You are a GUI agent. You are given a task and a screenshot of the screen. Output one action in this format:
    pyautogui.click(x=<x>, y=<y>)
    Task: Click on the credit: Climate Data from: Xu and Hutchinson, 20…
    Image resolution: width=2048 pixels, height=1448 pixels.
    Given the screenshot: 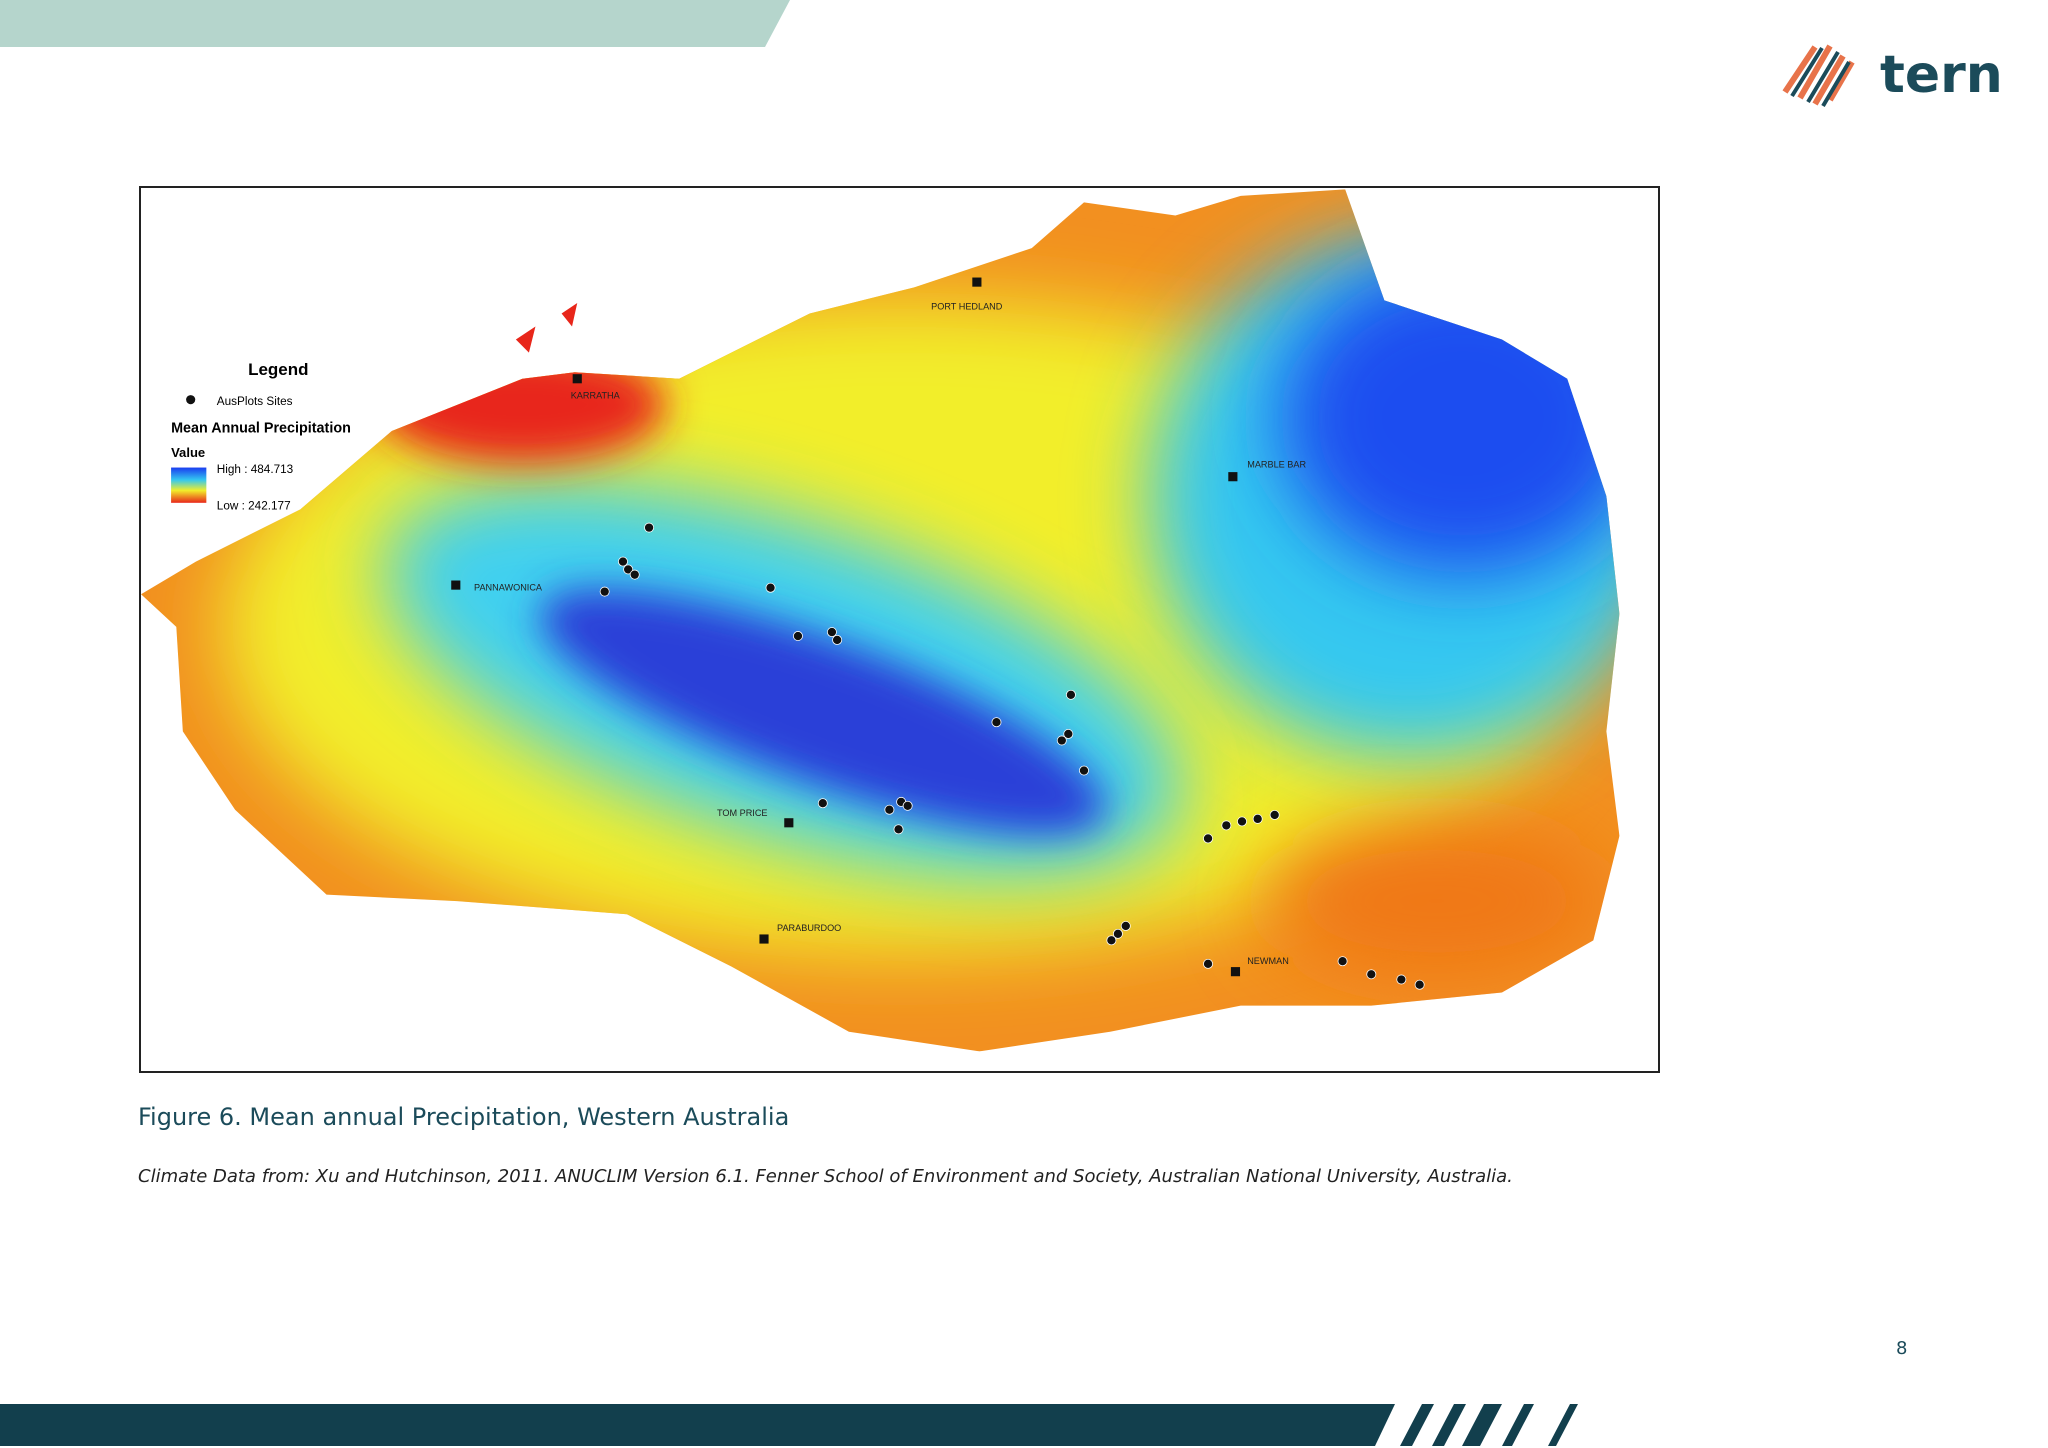 What is the action you would take?
    pyautogui.click(x=825, y=1176)
    